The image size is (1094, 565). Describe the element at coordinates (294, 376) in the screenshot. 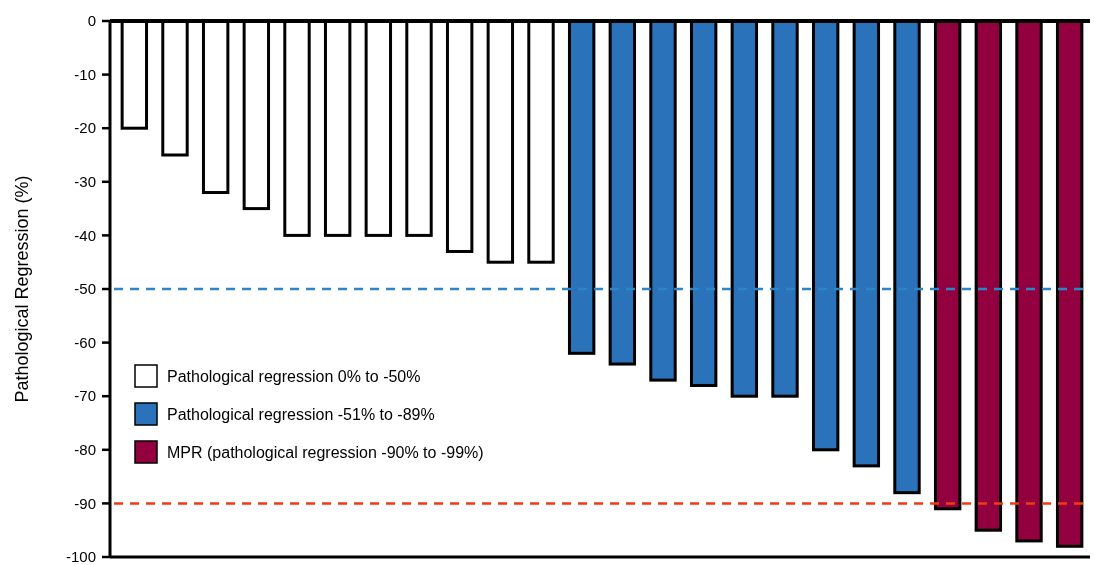

I see `legend-label: Pathological regression 0% to -50%` at that location.